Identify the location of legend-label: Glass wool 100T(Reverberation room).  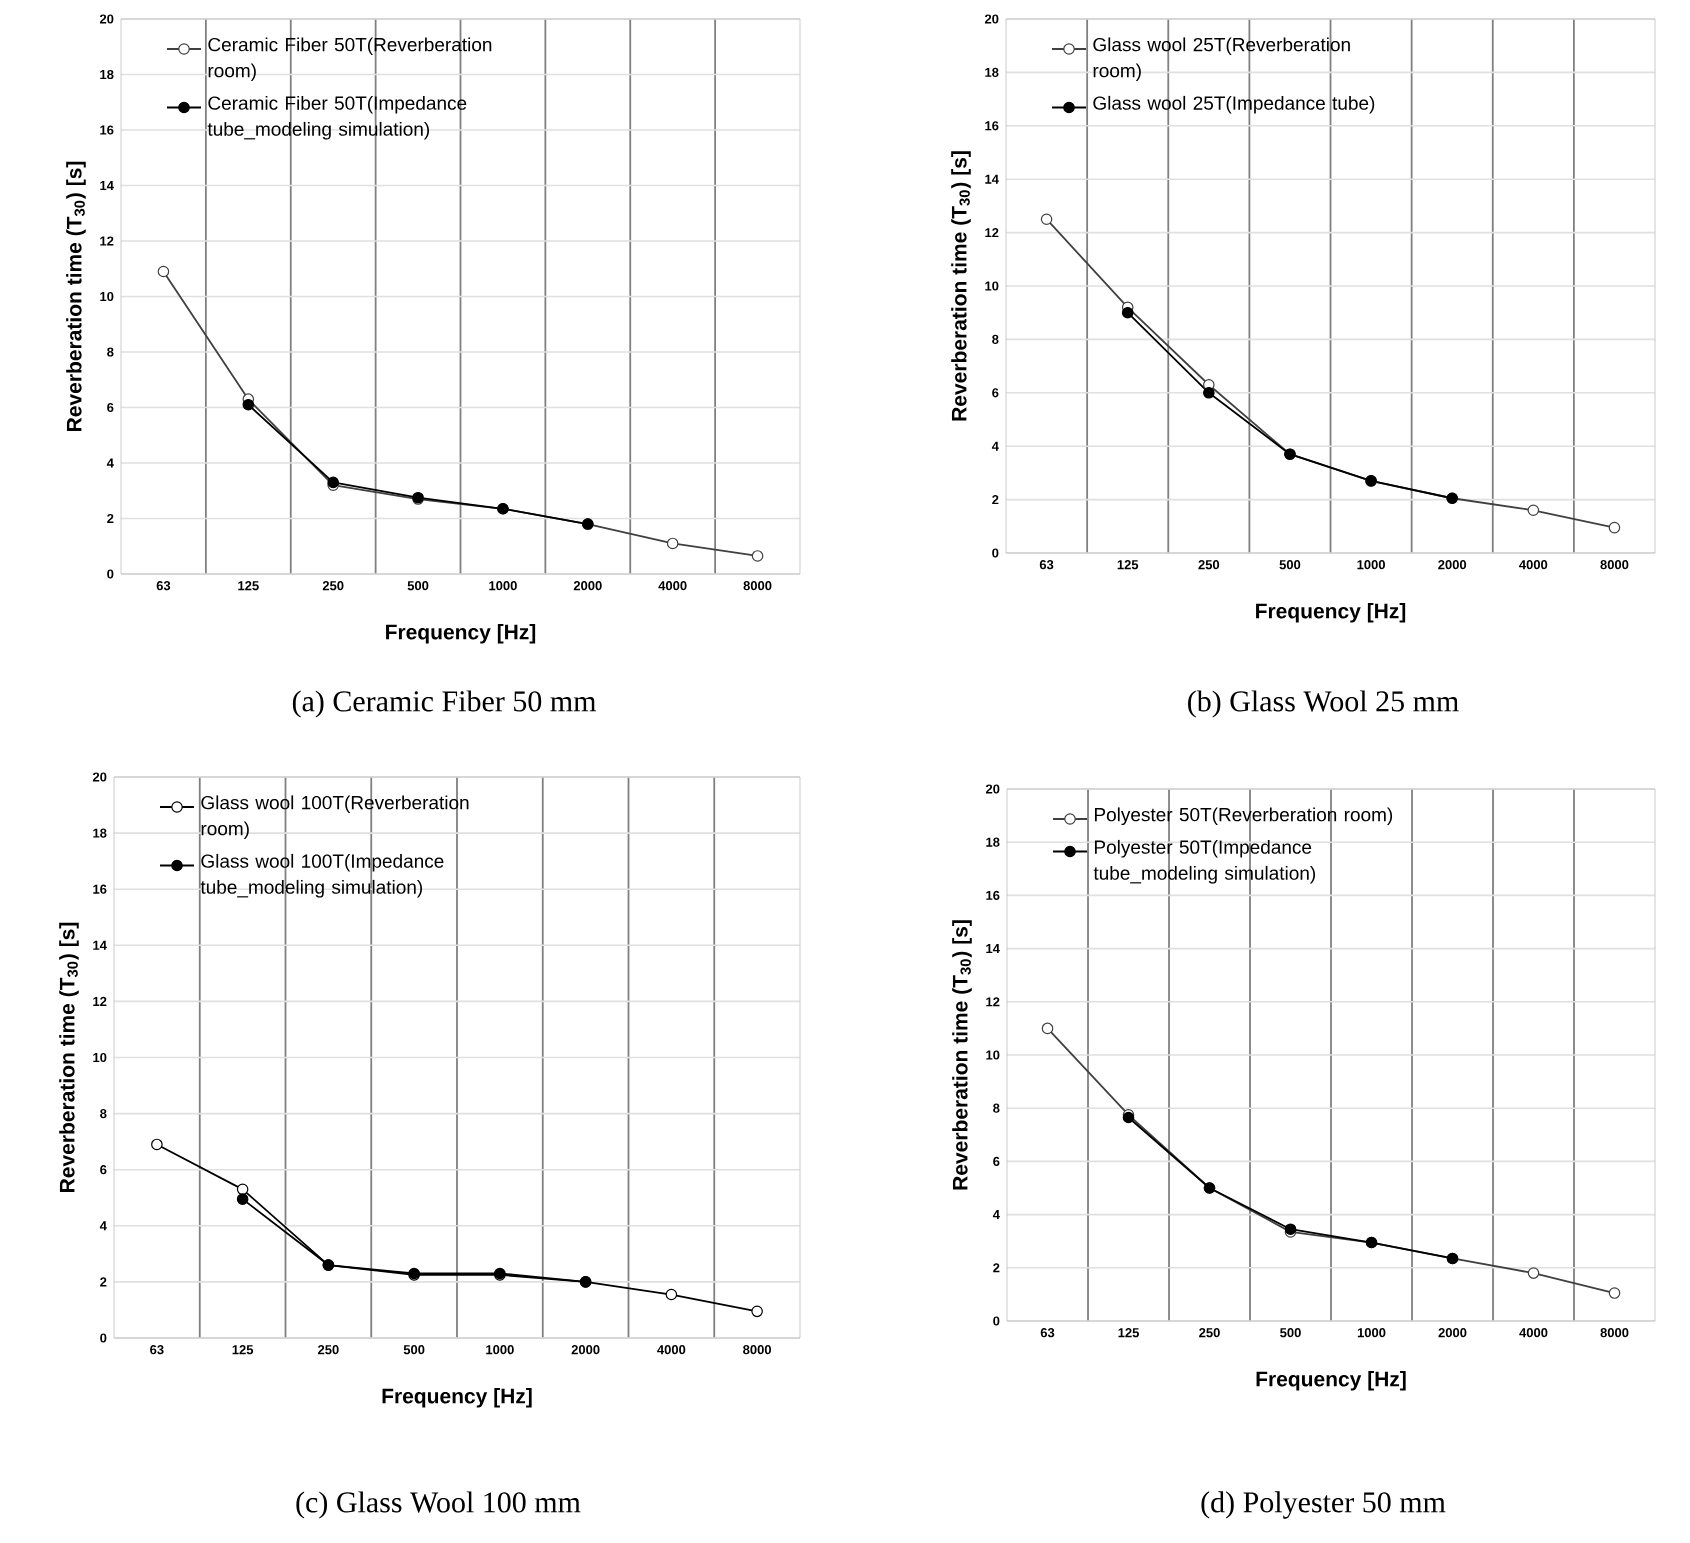
(335, 817).